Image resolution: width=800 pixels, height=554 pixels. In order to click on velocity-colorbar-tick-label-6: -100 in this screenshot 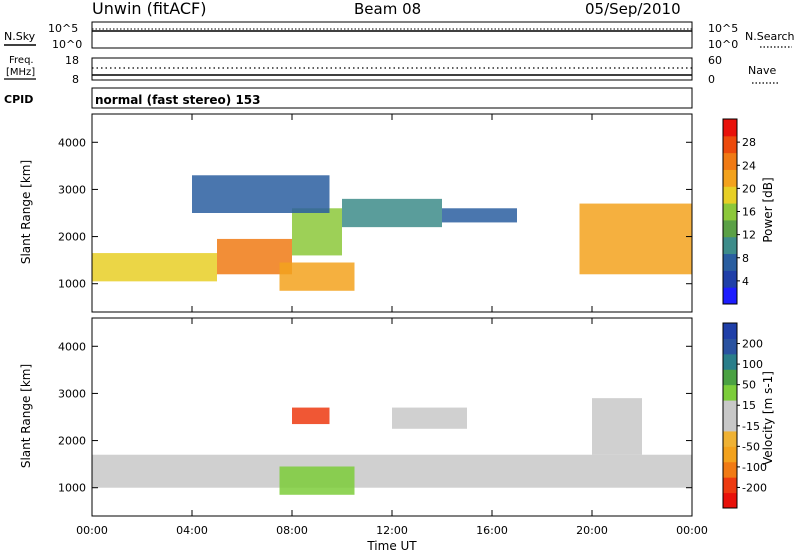, I will do `click(754, 467)`.